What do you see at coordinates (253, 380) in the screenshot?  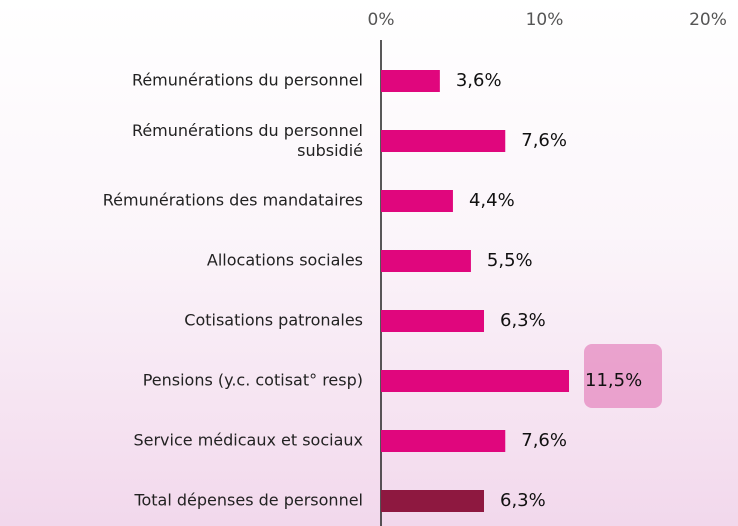 I see `category-label: Pensions (y.c. cotisat° resp)` at bounding box center [253, 380].